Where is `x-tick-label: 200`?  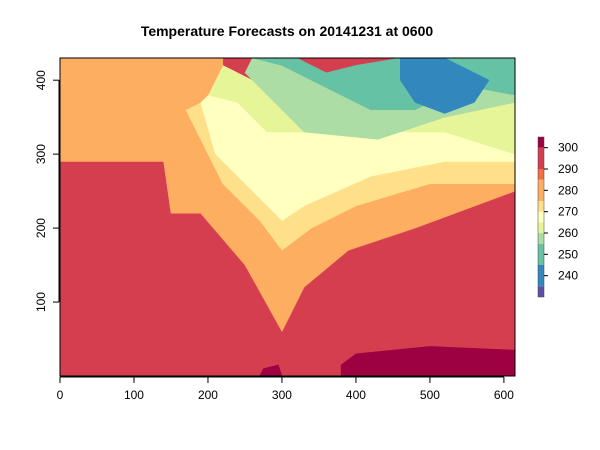 x-tick-label: 200 is located at coordinates (208, 395).